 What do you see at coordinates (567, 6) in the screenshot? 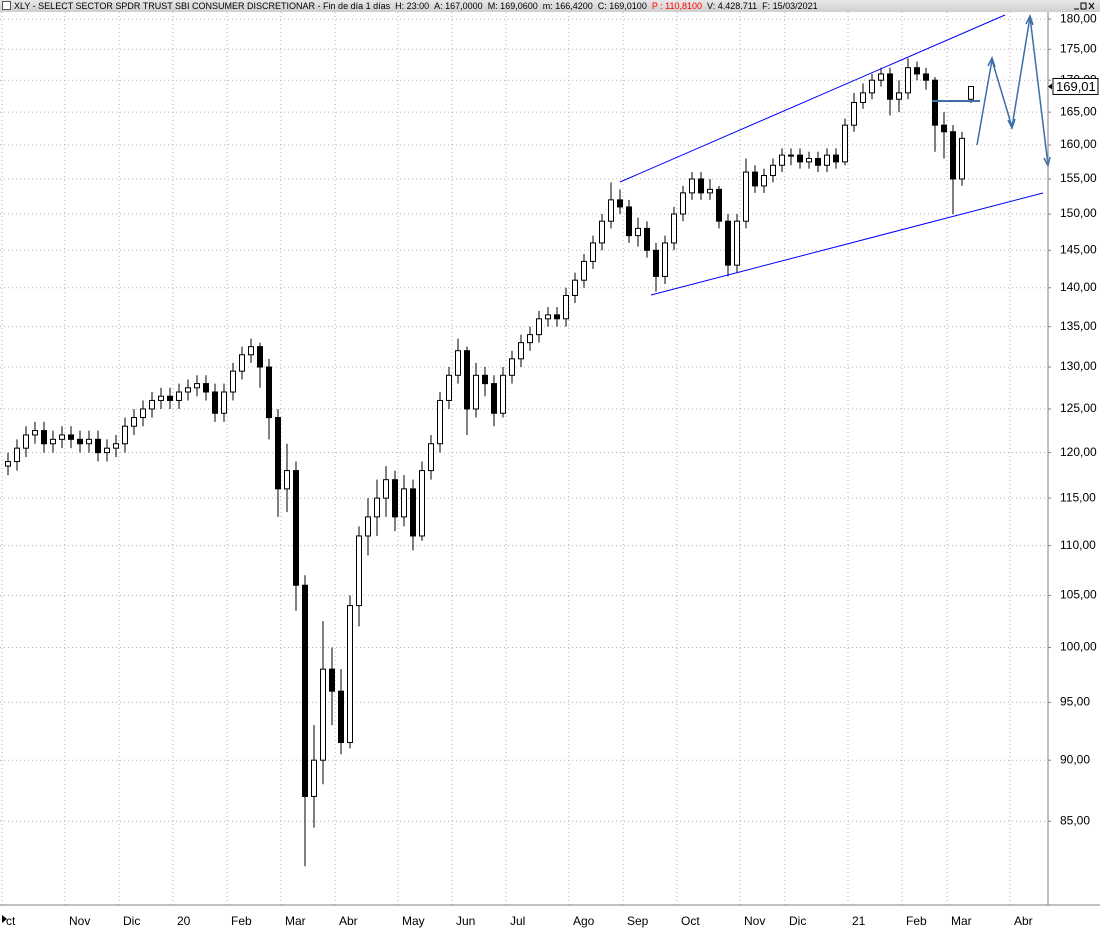
I see `header-field: m: 166,4200` at bounding box center [567, 6].